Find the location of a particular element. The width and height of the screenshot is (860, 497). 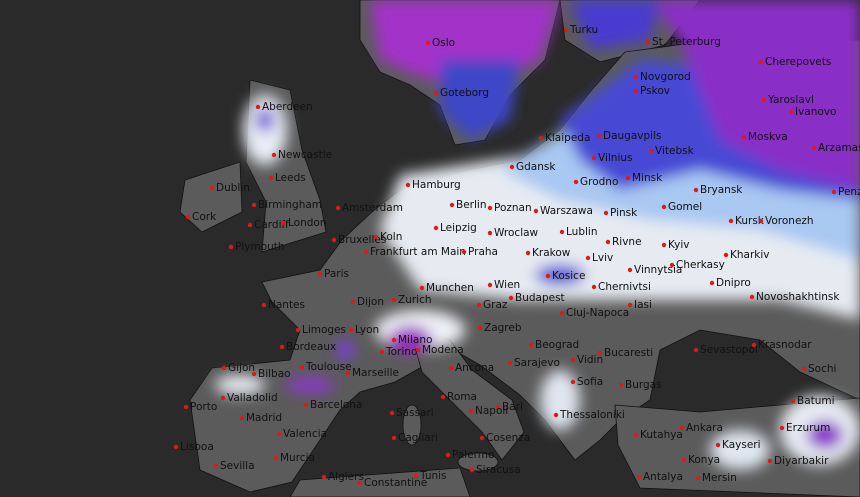

city-label: Frankfurt am Main is located at coordinates (418, 252).